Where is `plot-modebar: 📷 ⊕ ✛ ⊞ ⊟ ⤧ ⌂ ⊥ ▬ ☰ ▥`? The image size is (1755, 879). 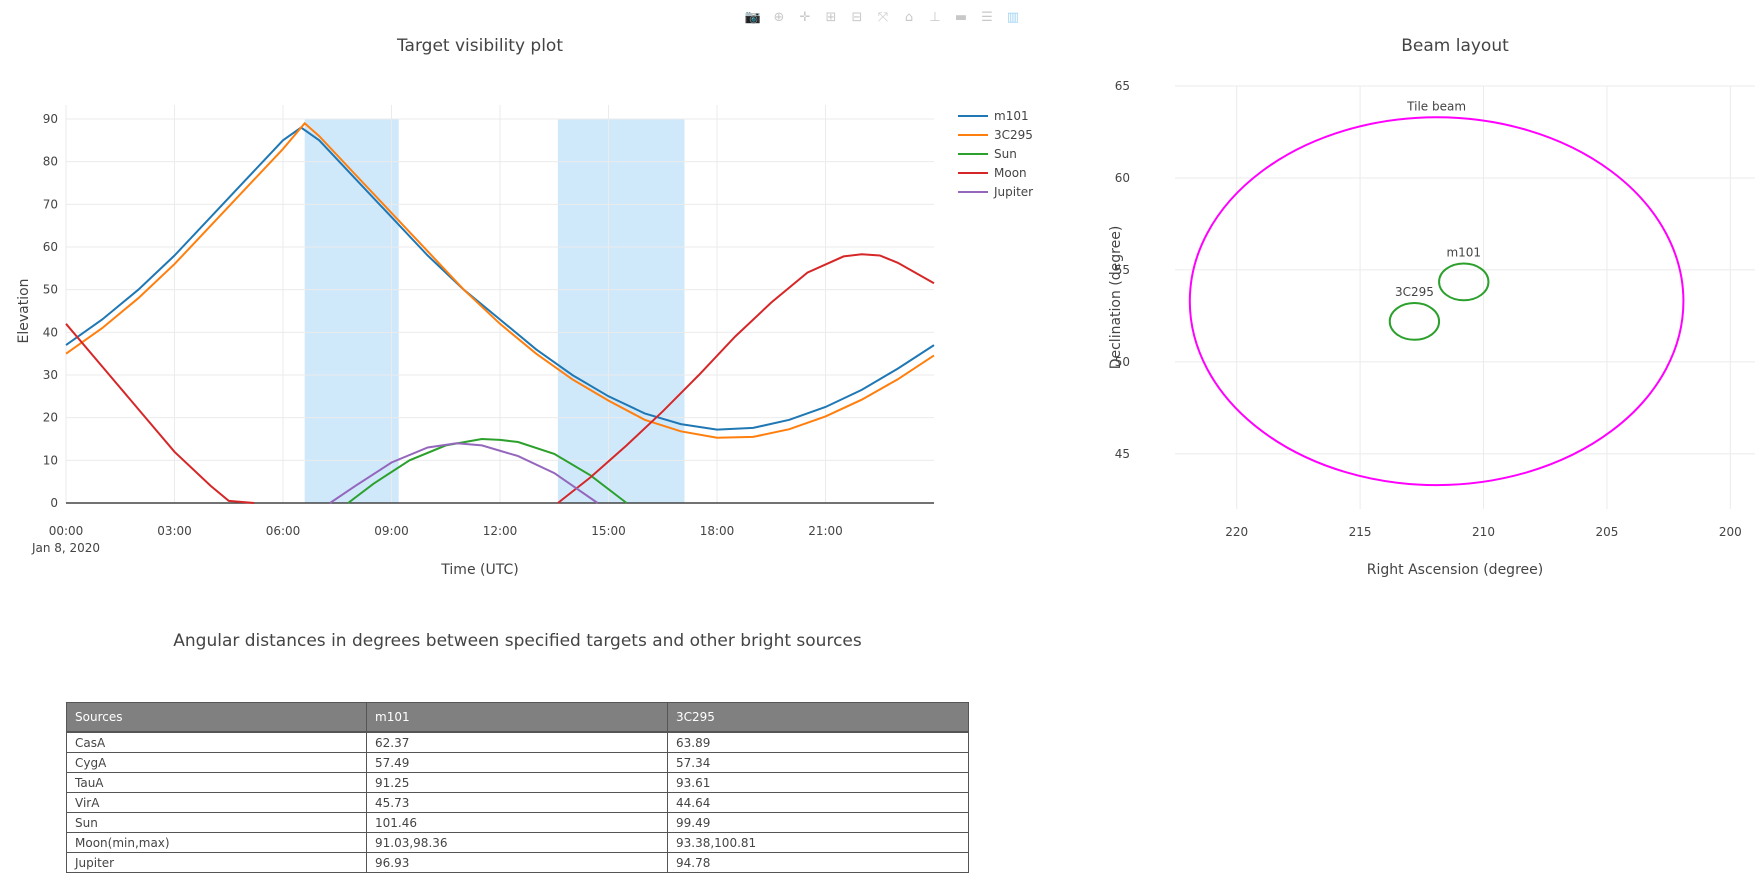
plot-modebar: 📷 ⊕ ✛ ⊞ ⊟ ⤧ ⌂ ⊥ ▬ ☰ ▥ is located at coordinates (883, 18).